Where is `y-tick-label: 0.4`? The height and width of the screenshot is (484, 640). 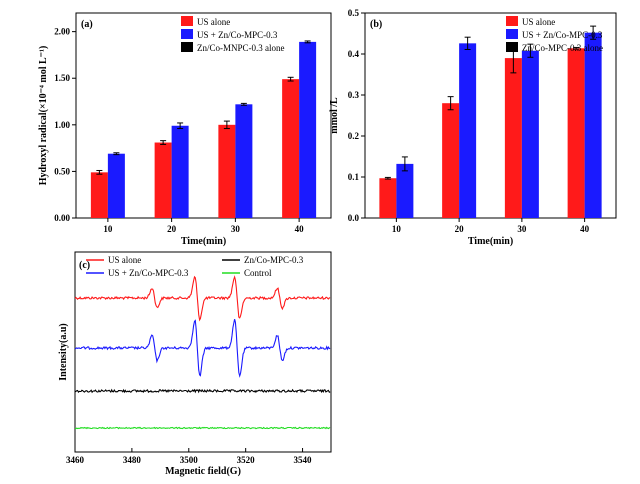 y-tick-label: 0.4 is located at coordinates (354, 54).